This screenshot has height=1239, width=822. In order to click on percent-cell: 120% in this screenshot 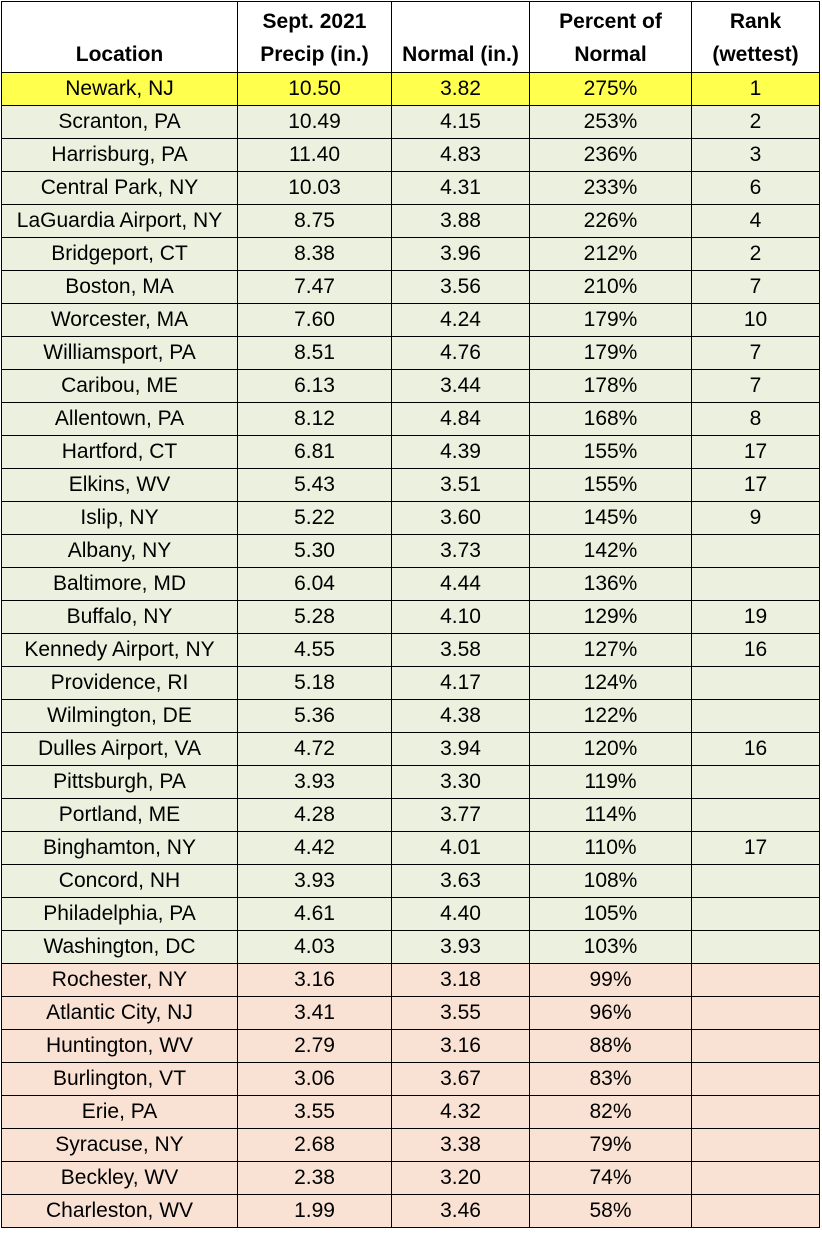, I will do `click(610, 749)`.